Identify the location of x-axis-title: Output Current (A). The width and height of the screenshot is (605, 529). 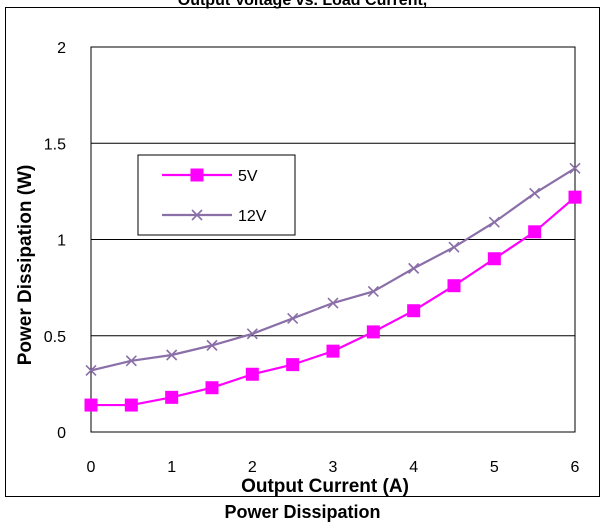
(325, 486).